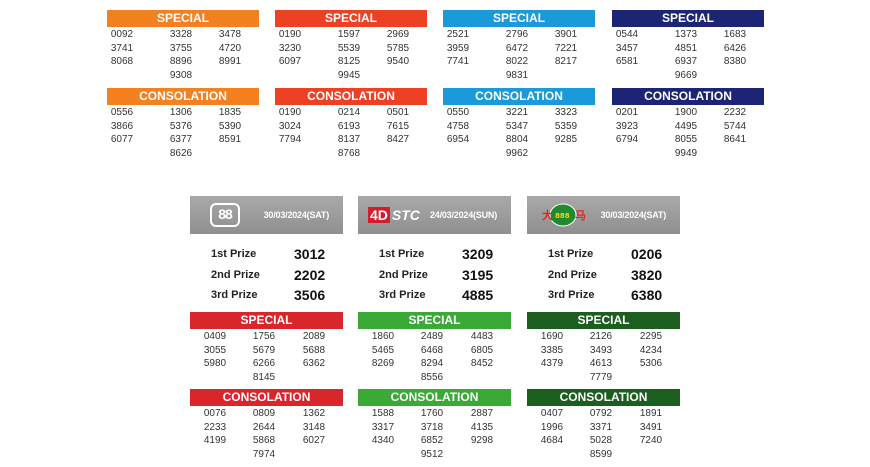 The image size is (870, 467). What do you see at coordinates (686, 61) in the screenshot?
I see `special-number: 6937` at bounding box center [686, 61].